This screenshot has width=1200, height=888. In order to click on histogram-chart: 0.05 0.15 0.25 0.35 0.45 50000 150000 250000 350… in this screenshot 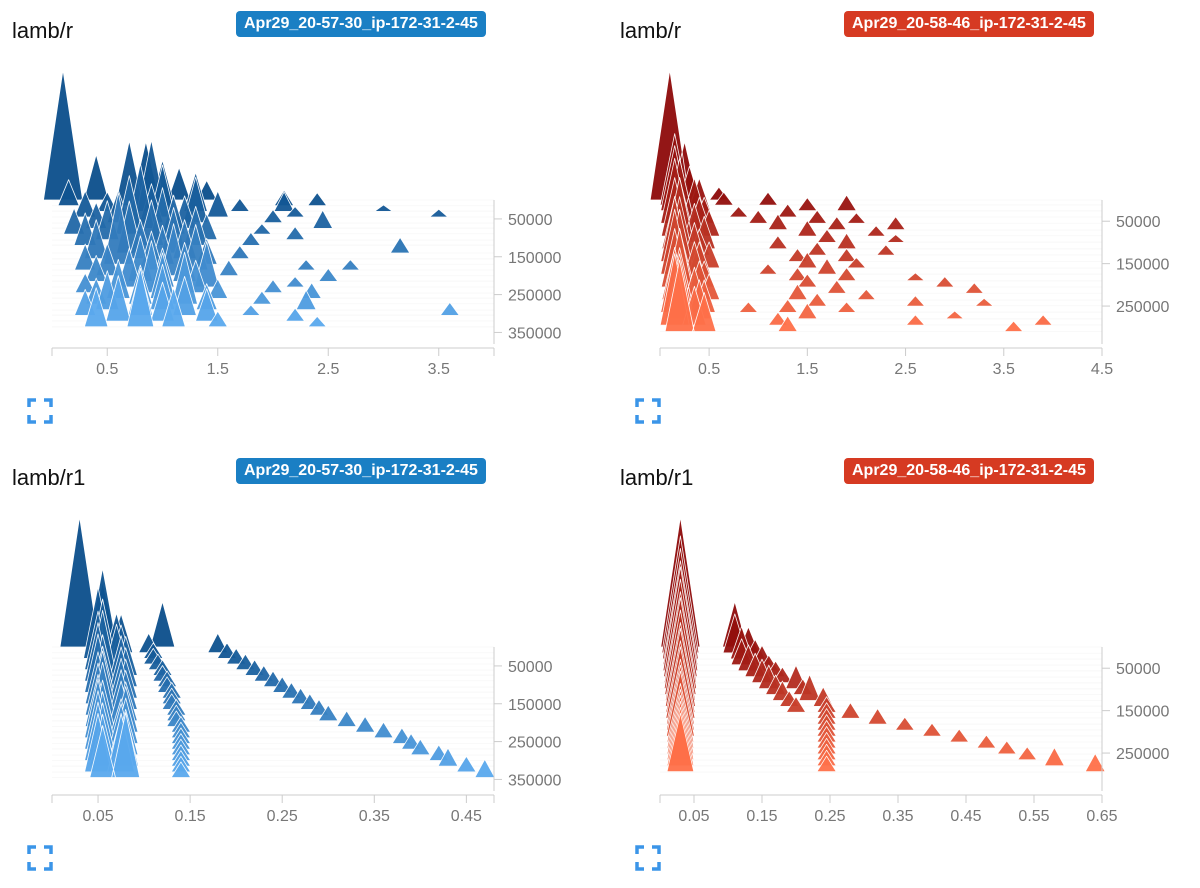, I will do `click(306, 670)`.